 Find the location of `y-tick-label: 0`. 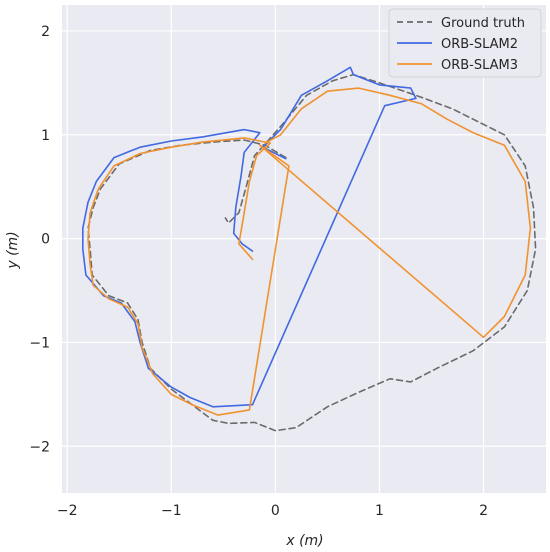

y-tick-label: 0 is located at coordinates (45, 240).